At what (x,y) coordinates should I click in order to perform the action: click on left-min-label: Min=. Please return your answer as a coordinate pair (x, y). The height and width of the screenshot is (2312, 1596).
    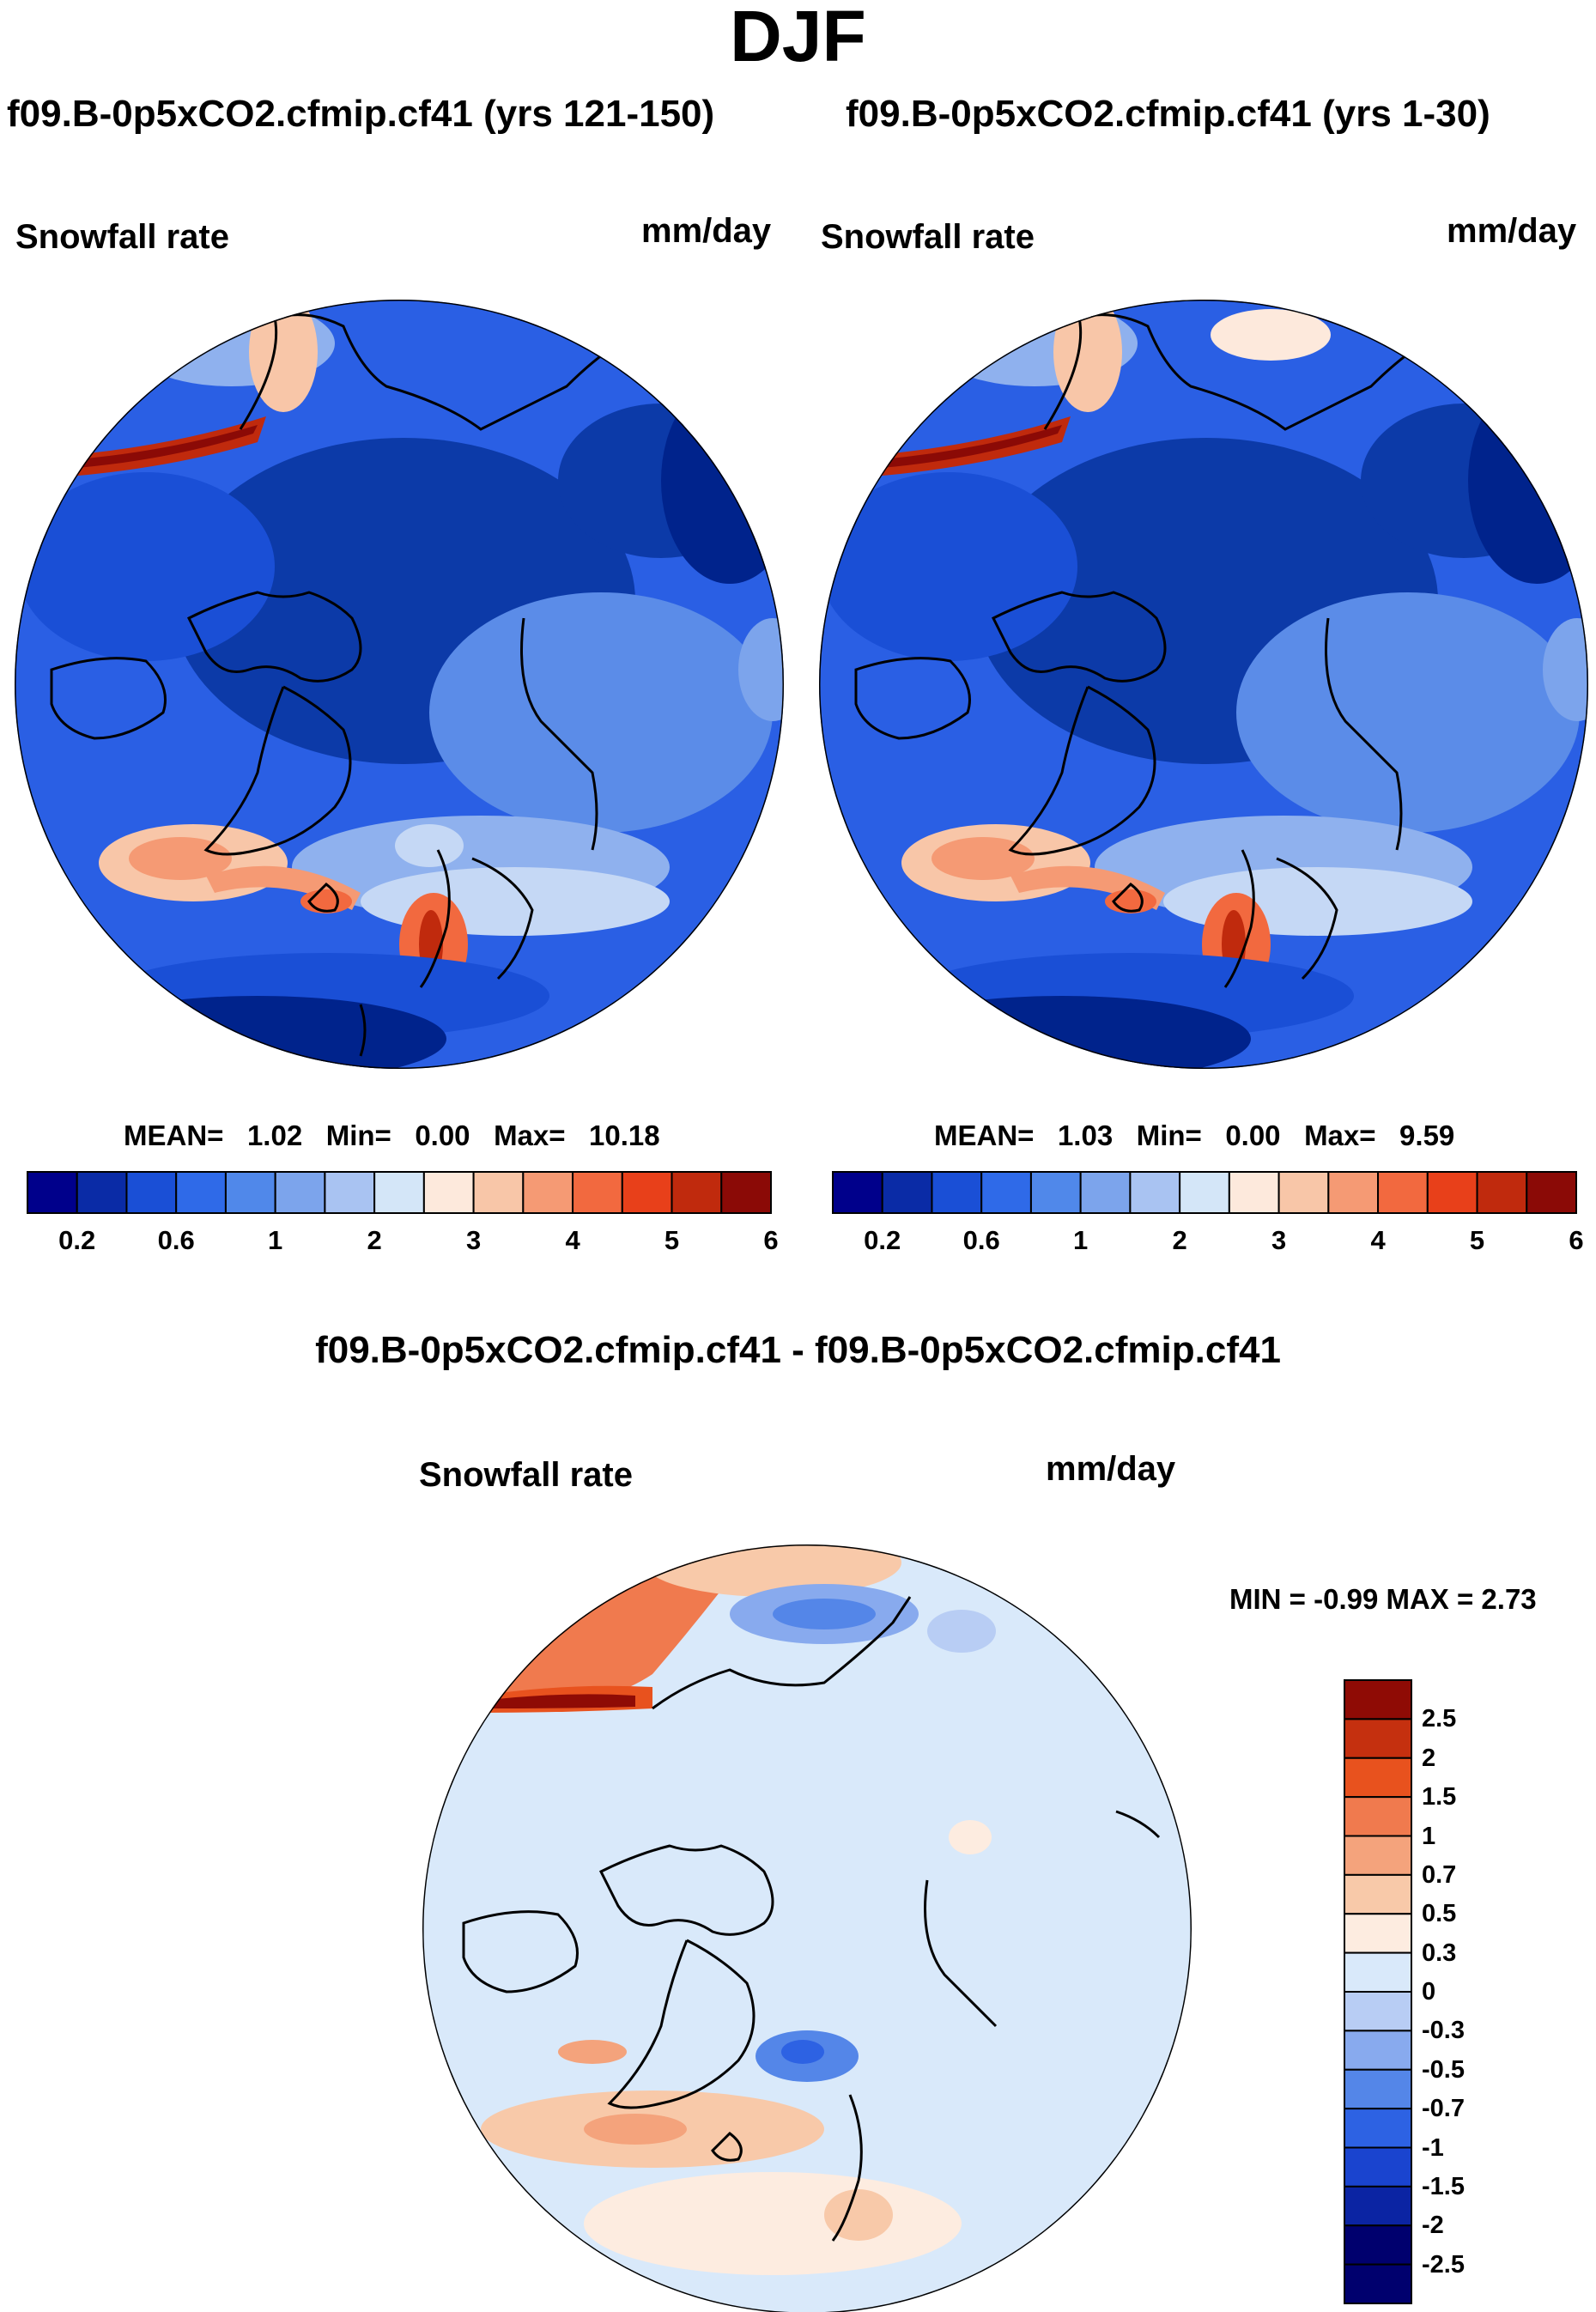
    Looking at the image, I should click on (358, 1136).